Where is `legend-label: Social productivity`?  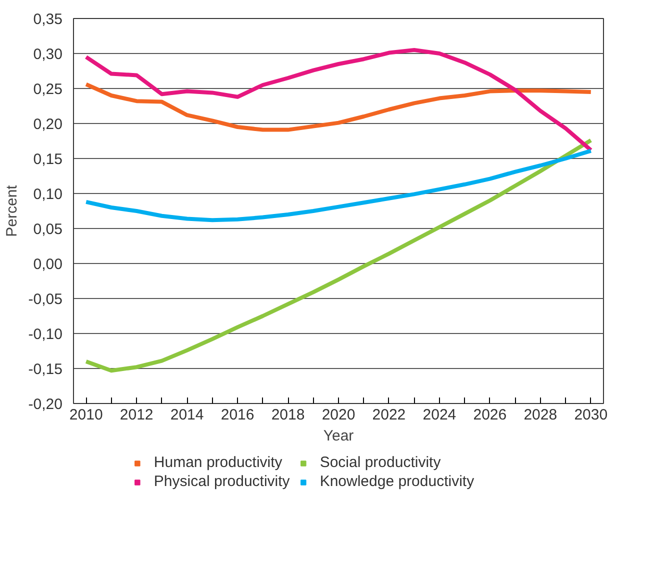 legend-label: Social productivity is located at coordinates (380, 462).